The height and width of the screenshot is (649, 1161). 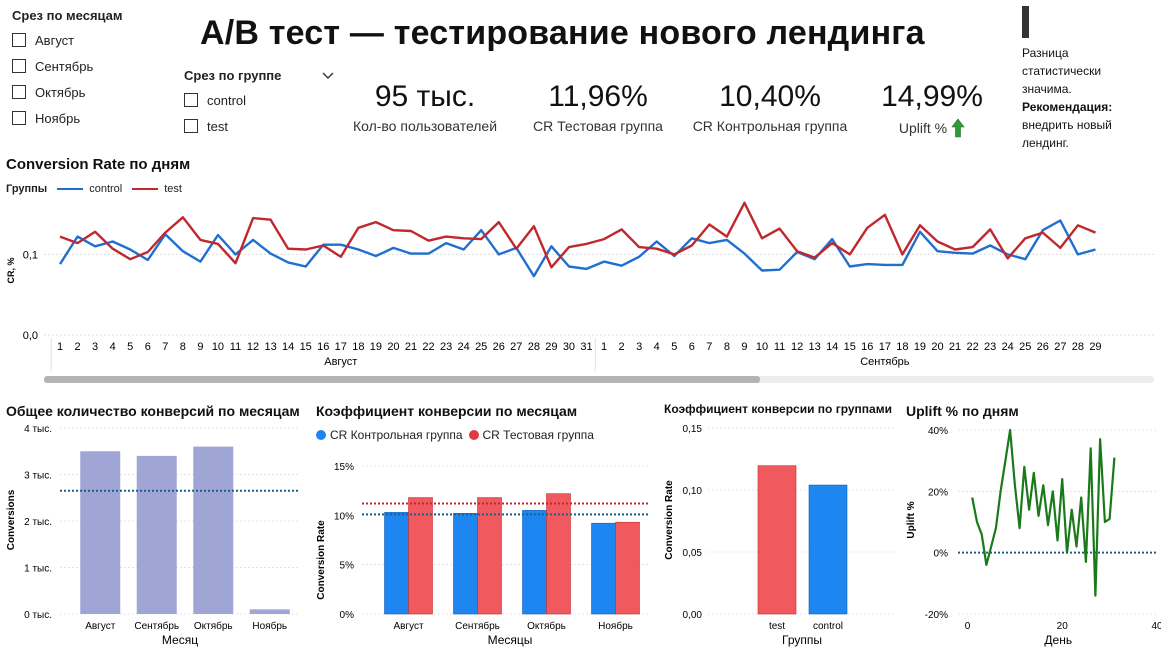 What do you see at coordinates (932, 96) in the screenshot?
I see `kpi-value: 14,99%` at bounding box center [932, 96].